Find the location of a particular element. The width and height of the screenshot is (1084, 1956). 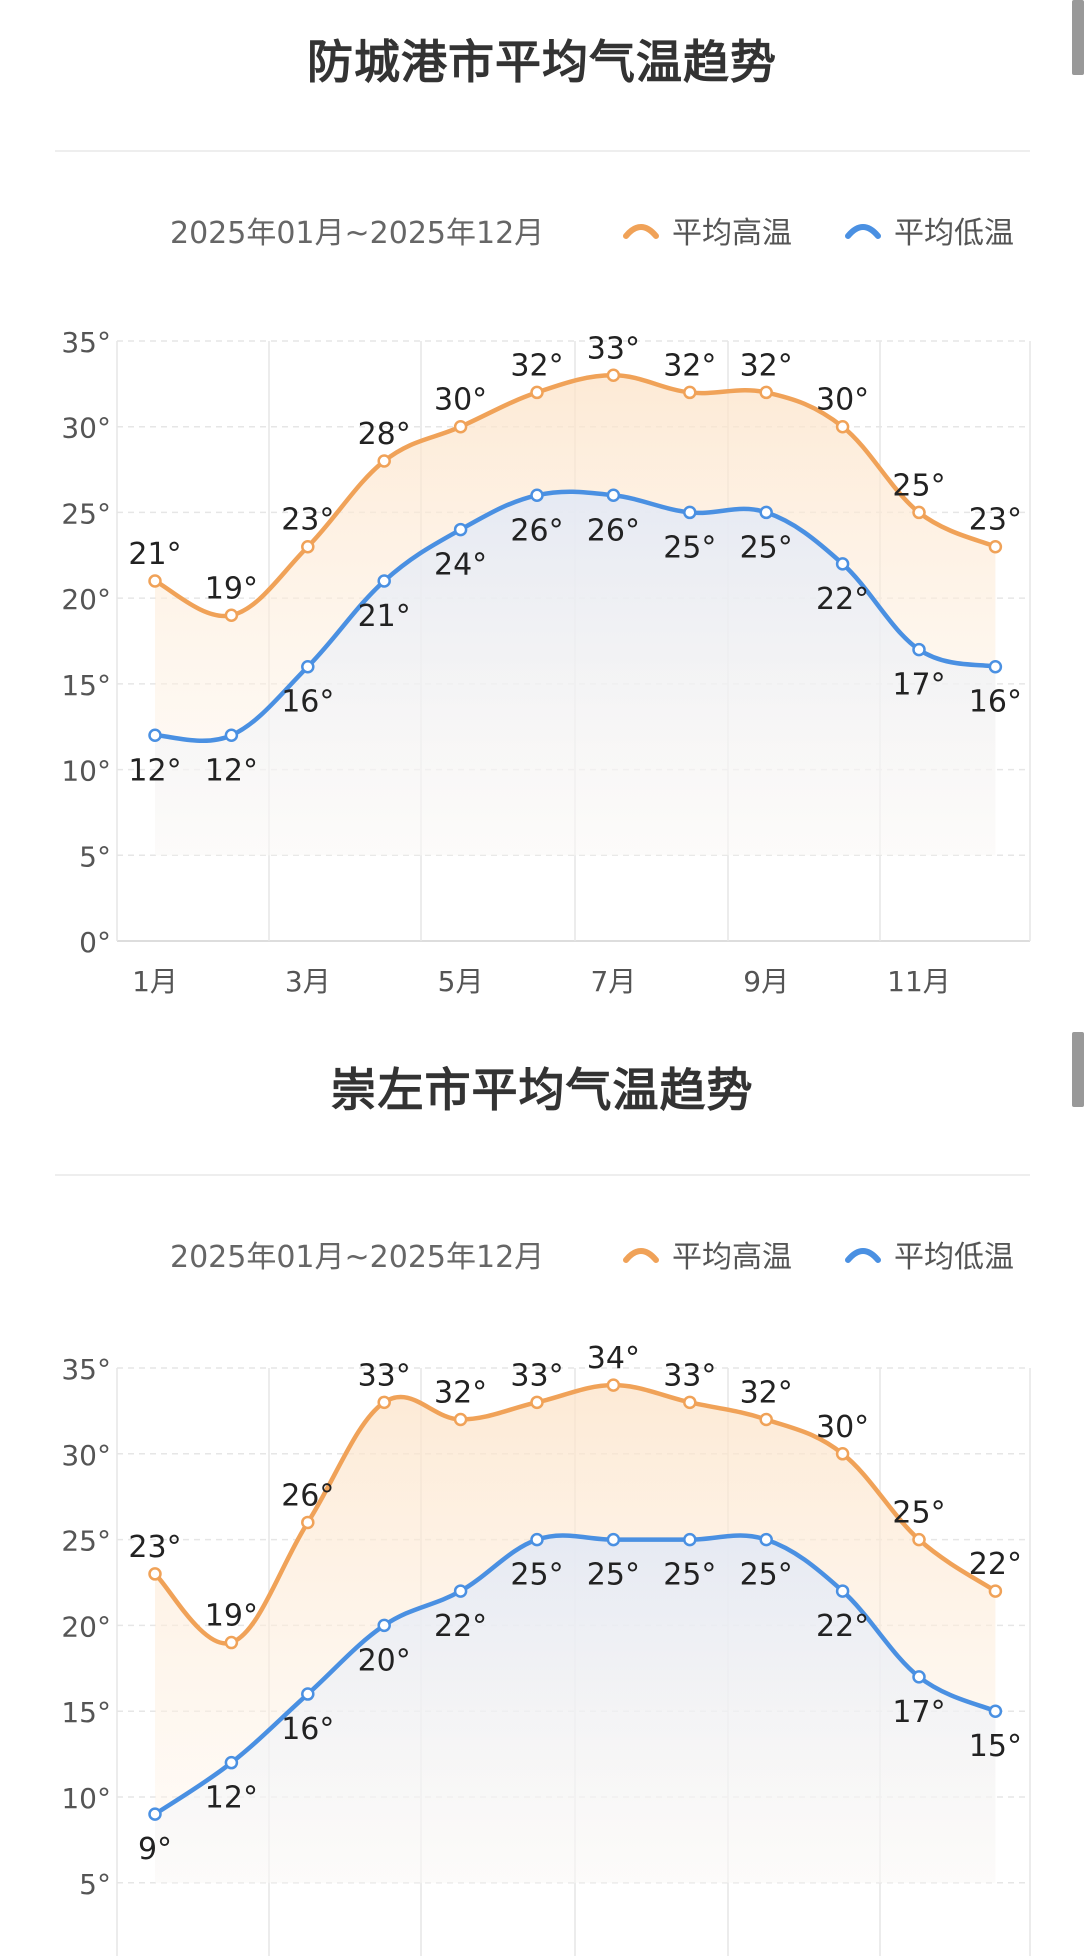

low-data-label: 24° is located at coordinates (460, 565).